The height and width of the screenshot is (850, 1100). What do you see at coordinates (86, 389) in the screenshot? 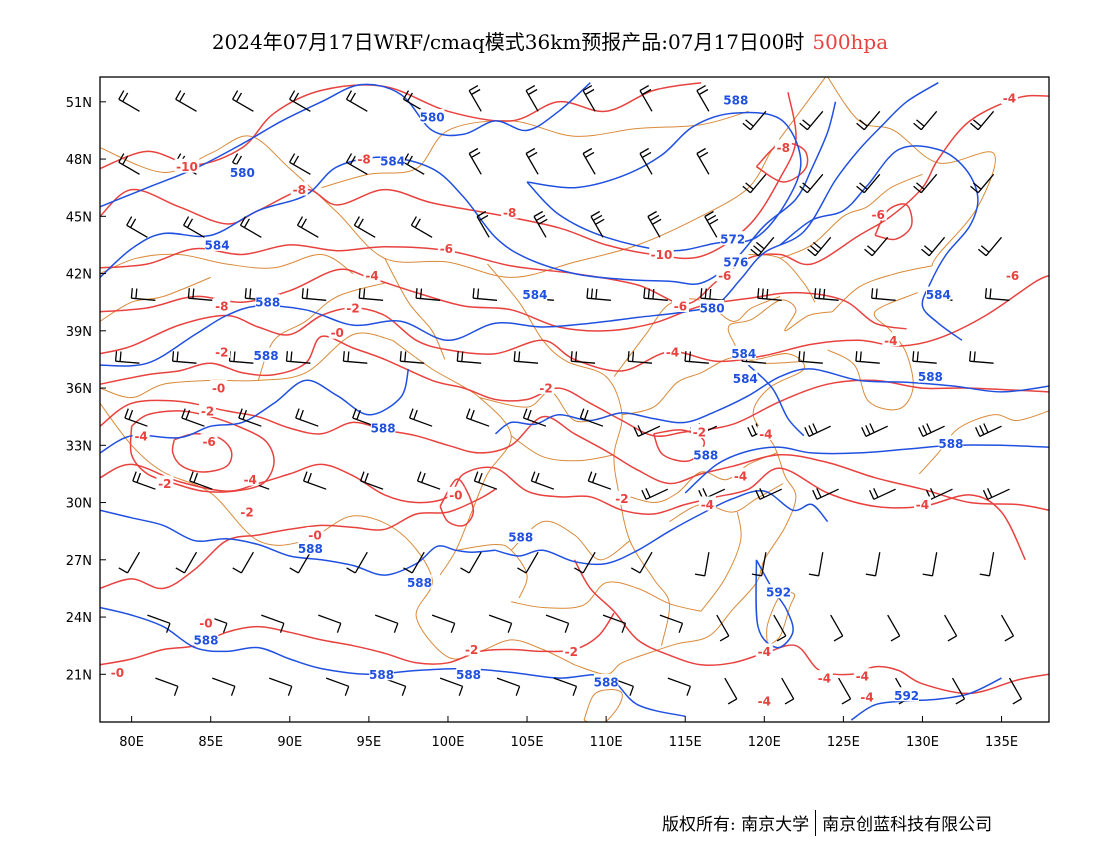
I see `latitude-axis: 51N 48N 45N 42N 39N 36N 33N 30N 27N 24N 21N` at bounding box center [86, 389].